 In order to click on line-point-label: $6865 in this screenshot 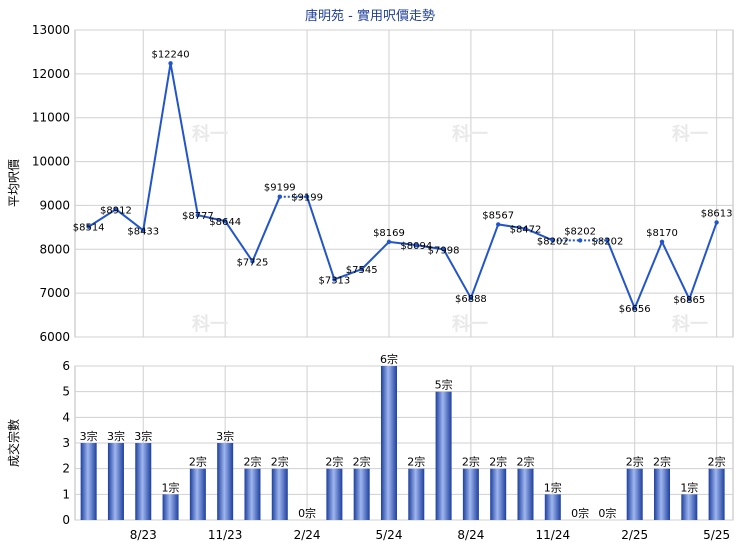, I will do `click(689, 300)`.